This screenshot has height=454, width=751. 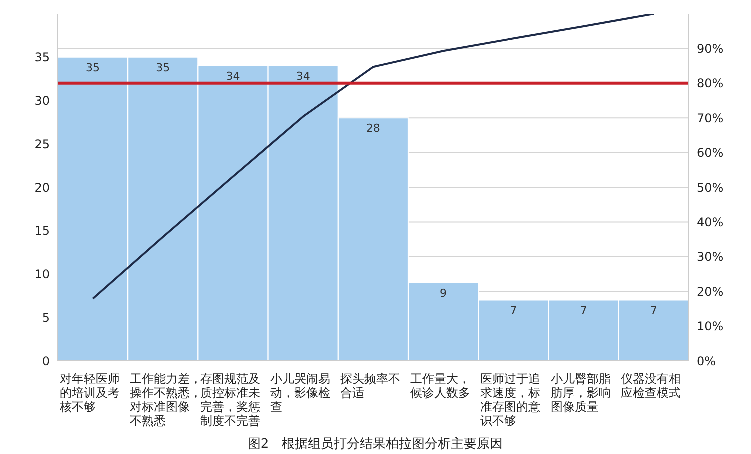 What do you see at coordinates (710, 49) in the screenshot?
I see `y2-tick-label: 90%` at bounding box center [710, 49].